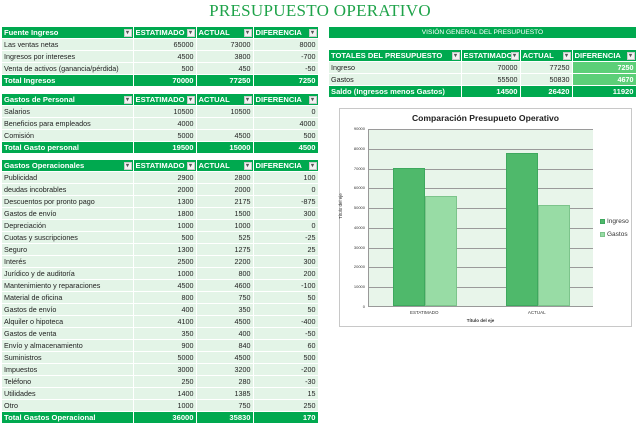  Describe the element at coordinates (165, 80) in the screenshot. I see `total-estimated: 70000` at that location.